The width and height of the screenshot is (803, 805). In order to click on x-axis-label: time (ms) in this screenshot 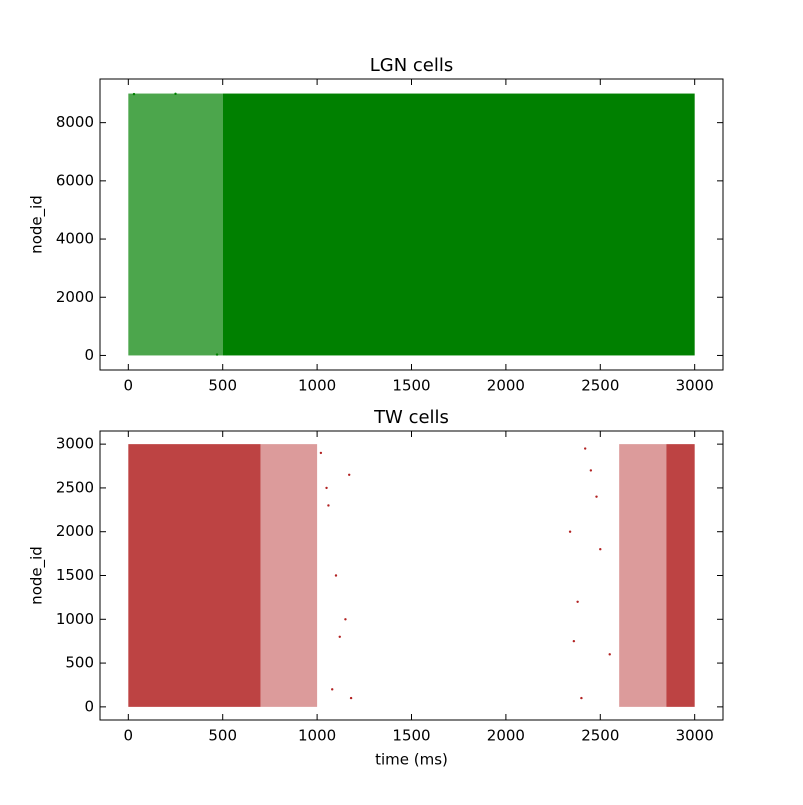, I will do `click(411, 760)`.